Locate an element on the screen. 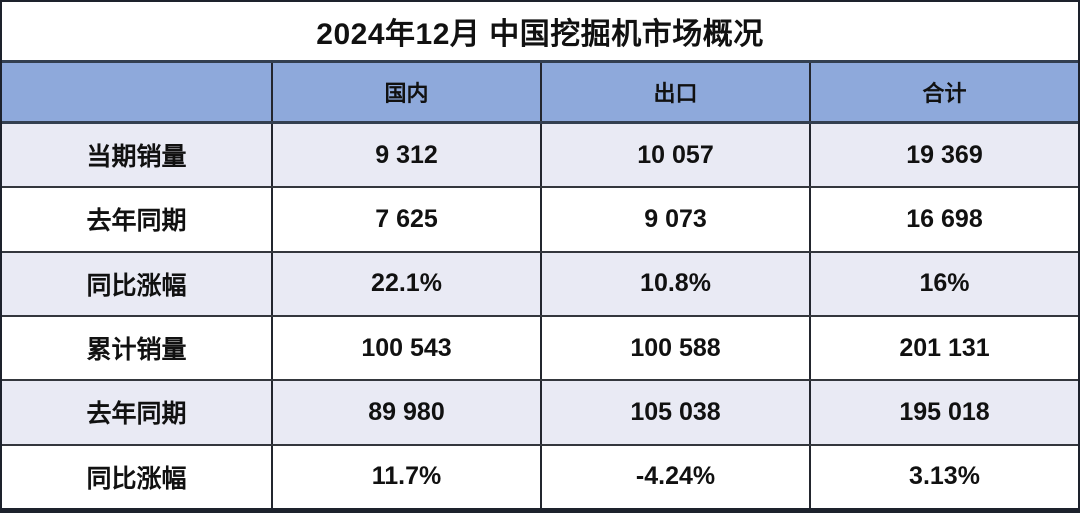 The width and height of the screenshot is (1080, 513). cell-domestic: 11.7% is located at coordinates (405, 476).